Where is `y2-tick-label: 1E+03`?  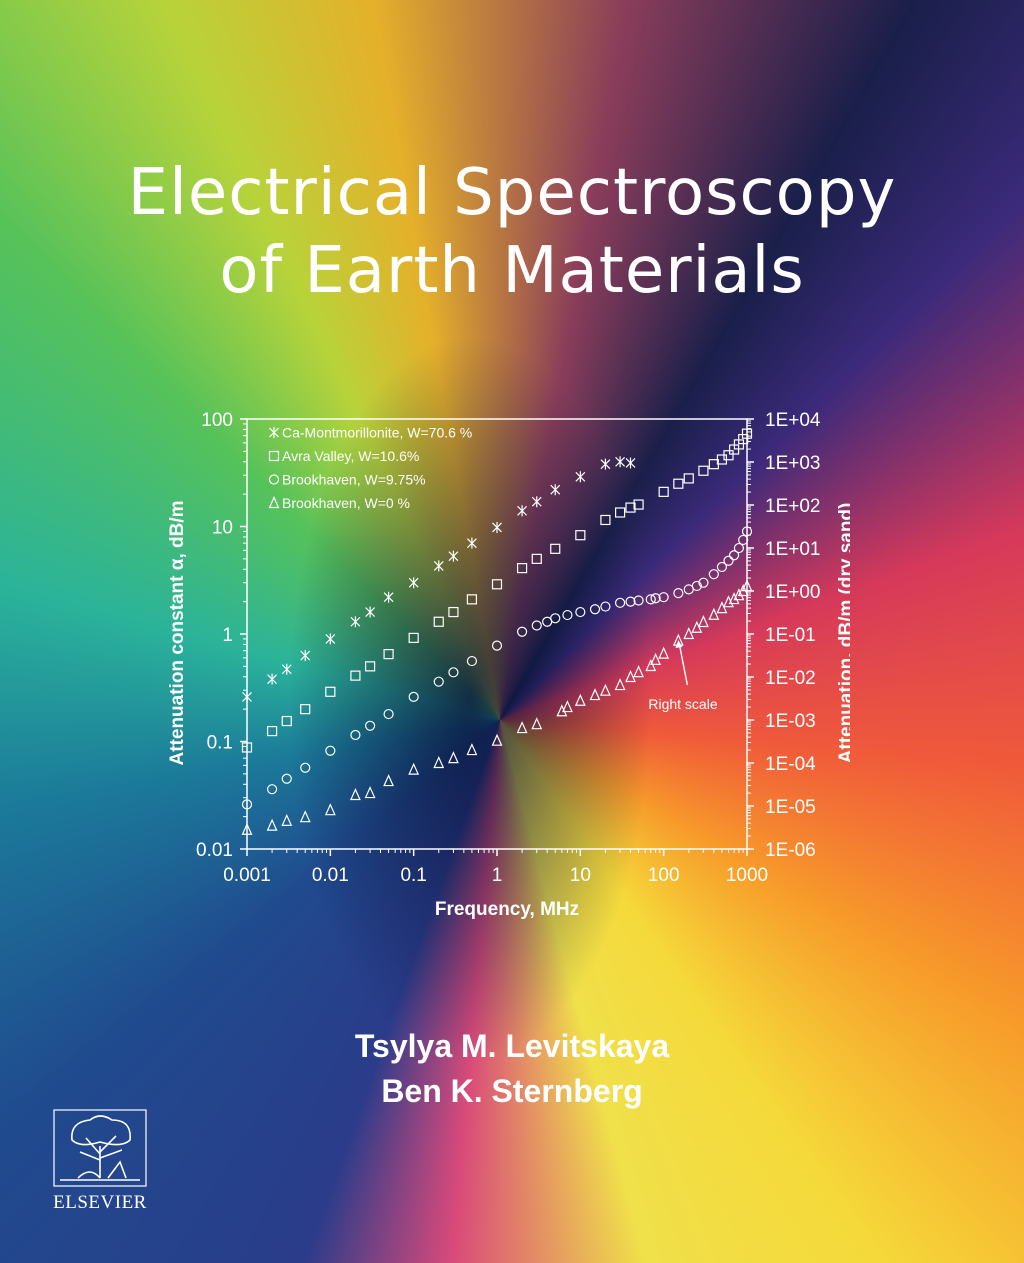
y2-tick-label: 1E+03 is located at coordinates (792, 463).